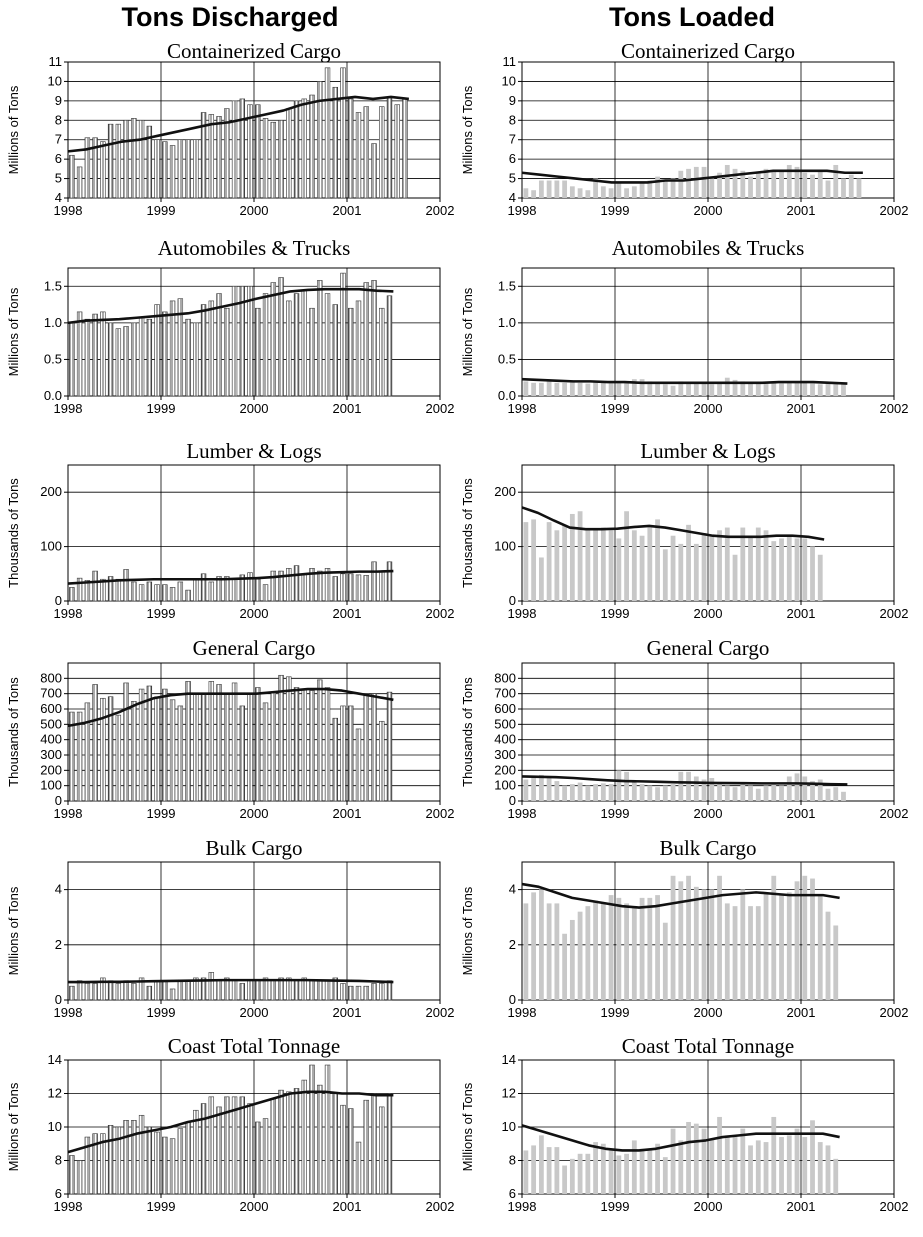 The width and height of the screenshot is (923, 1237). What do you see at coordinates (505, 723) in the screenshot?
I see `loaded-general-cargo-y-tick-label: 500` at bounding box center [505, 723].